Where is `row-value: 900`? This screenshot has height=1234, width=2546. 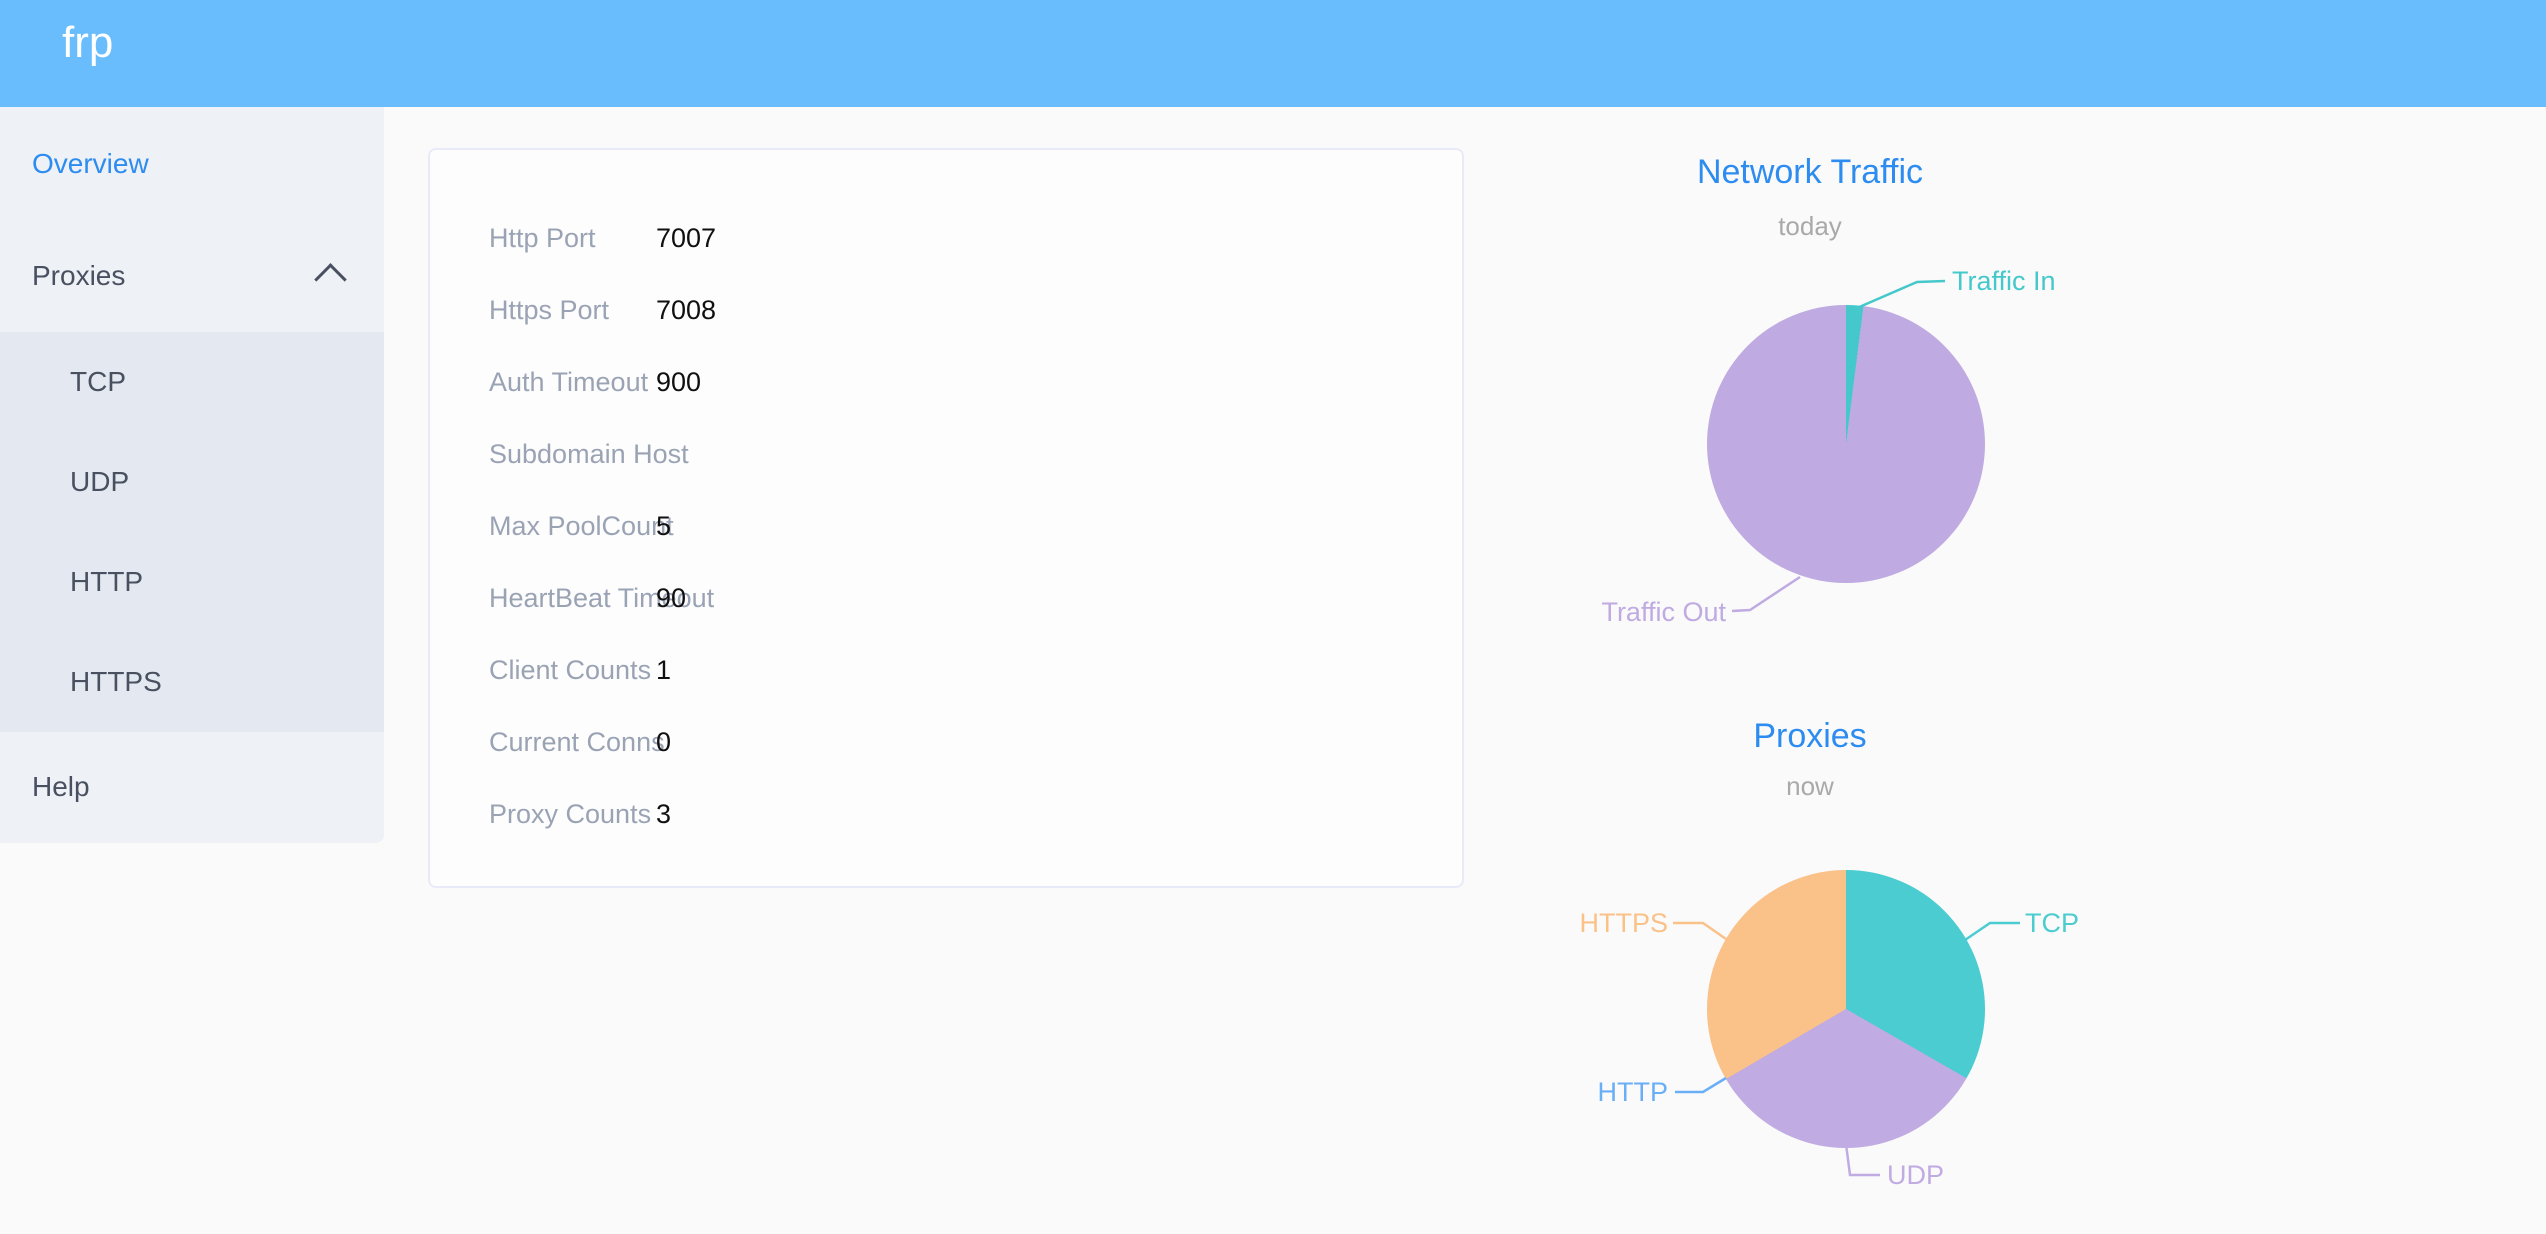 row-value: 900 is located at coordinates (679, 382).